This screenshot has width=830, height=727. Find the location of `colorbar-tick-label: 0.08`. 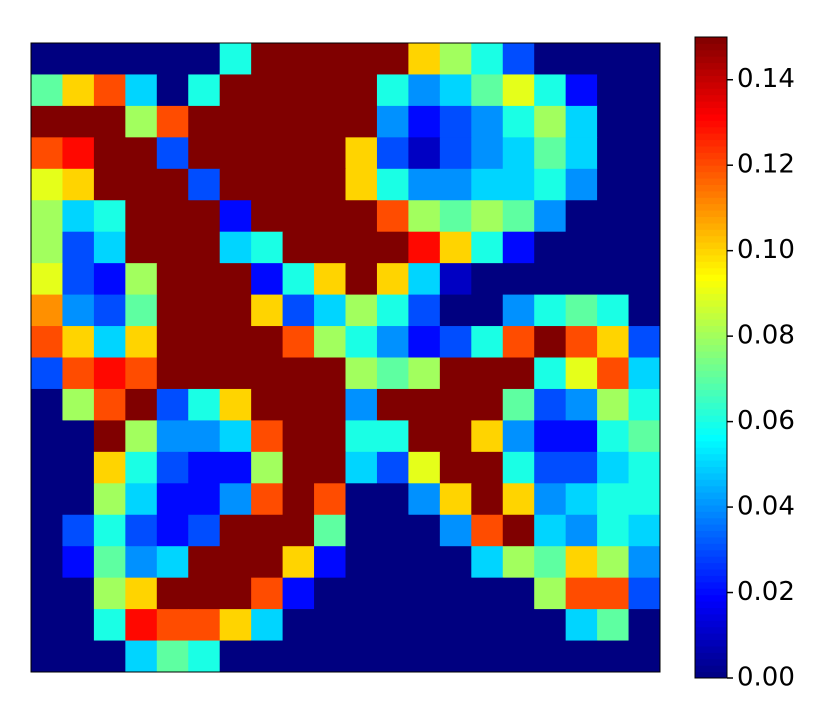

colorbar-tick-label: 0.08 is located at coordinates (766, 336).